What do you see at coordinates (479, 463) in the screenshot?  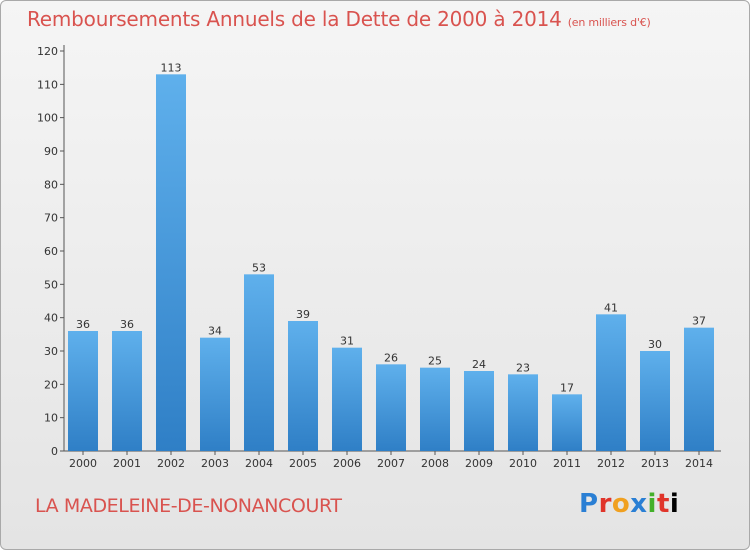 I see `x-tick-label: 2009` at bounding box center [479, 463].